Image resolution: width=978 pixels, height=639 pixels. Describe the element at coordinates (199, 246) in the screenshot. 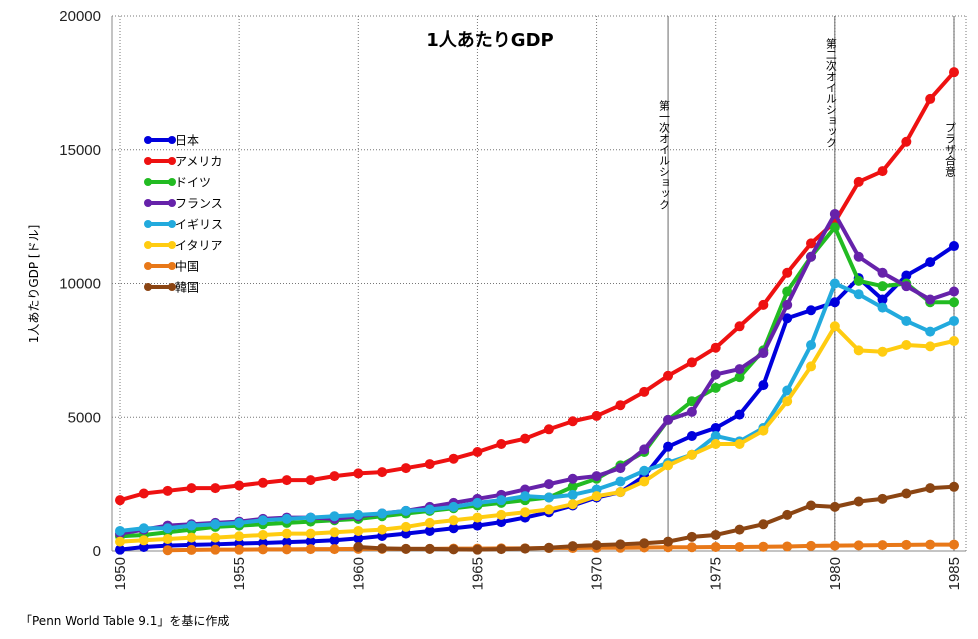

I see `legend-label: イタリア` at that location.